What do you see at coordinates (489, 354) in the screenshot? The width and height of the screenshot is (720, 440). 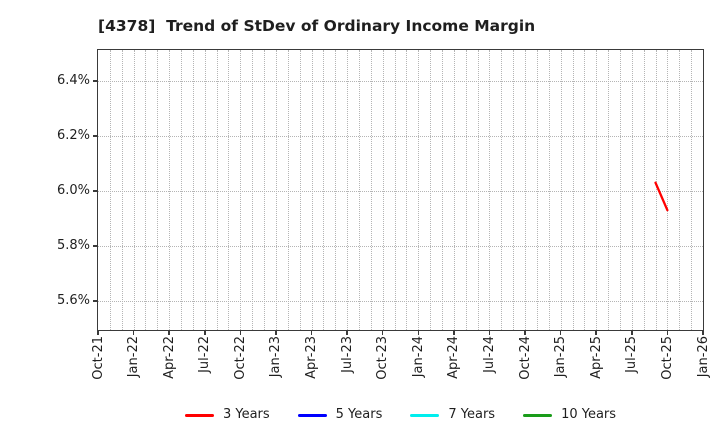 I see `x-tick-label: Jul-24` at bounding box center [489, 354].